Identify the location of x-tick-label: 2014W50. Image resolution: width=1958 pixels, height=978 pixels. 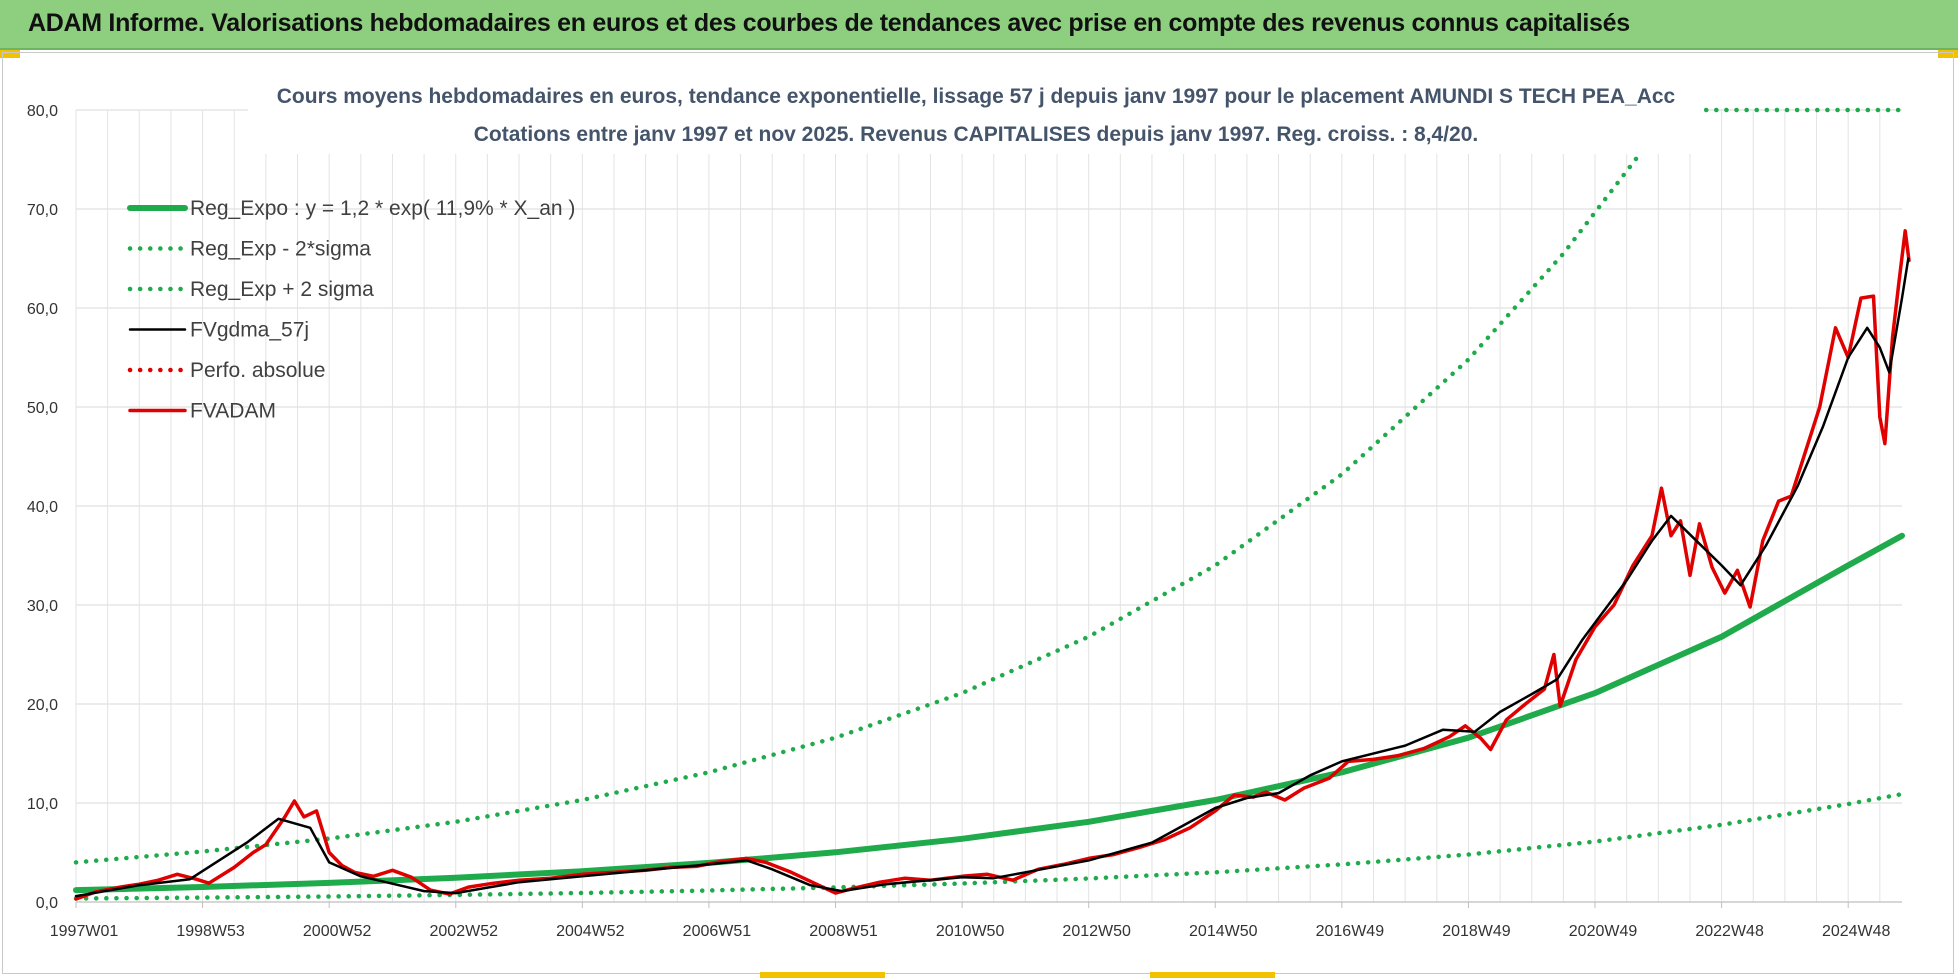
(1223, 931).